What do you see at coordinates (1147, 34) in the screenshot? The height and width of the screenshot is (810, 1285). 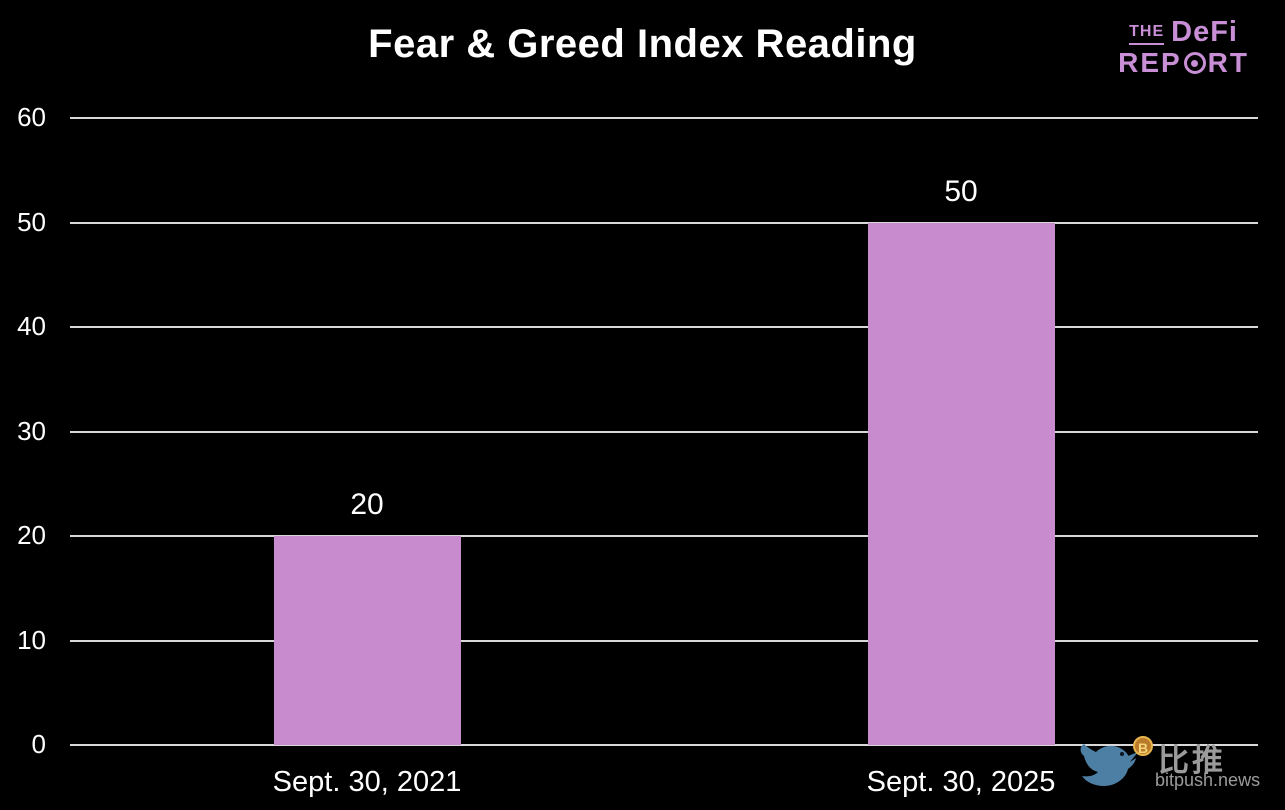 I see `logo-the-label: THE` at bounding box center [1147, 34].